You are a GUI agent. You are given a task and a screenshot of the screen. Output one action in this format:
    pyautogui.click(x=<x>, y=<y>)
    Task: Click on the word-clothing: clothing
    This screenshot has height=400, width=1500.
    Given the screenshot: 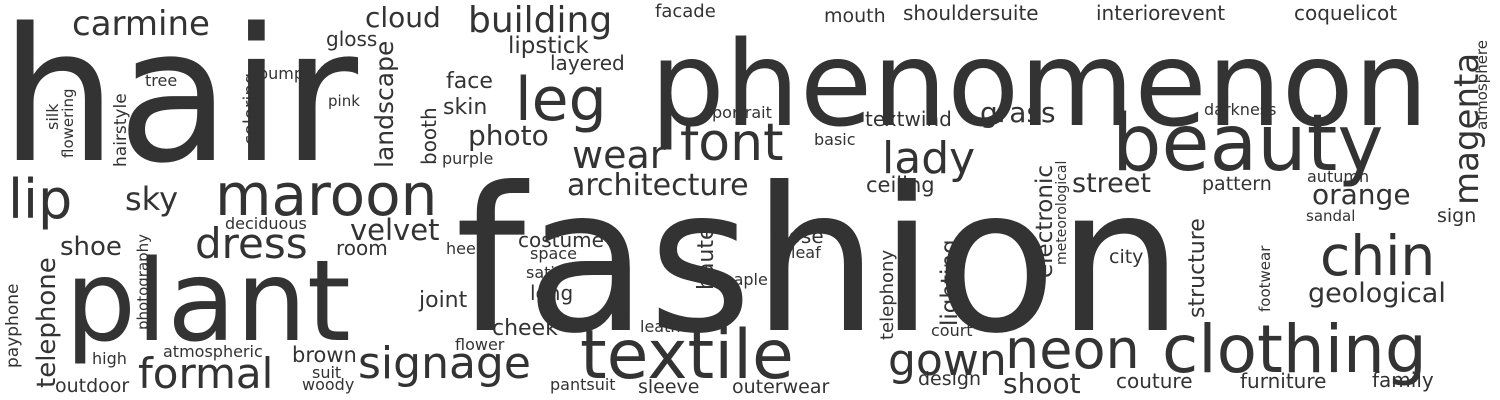 What is the action you would take?
    pyautogui.click(x=1294, y=349)
    